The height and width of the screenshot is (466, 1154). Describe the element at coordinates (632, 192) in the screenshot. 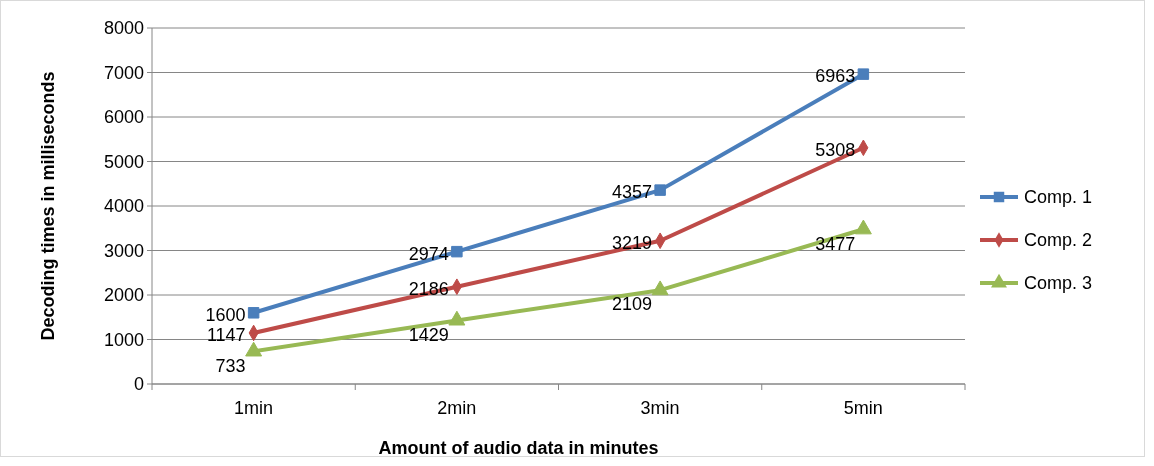

I see `data-label: 4357` at that location.